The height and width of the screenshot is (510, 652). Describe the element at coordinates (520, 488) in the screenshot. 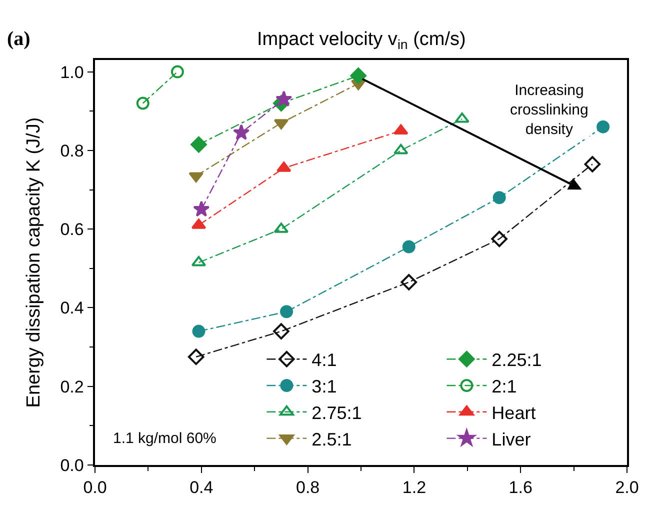

I see `x-tick-label: 1.6` at that location.